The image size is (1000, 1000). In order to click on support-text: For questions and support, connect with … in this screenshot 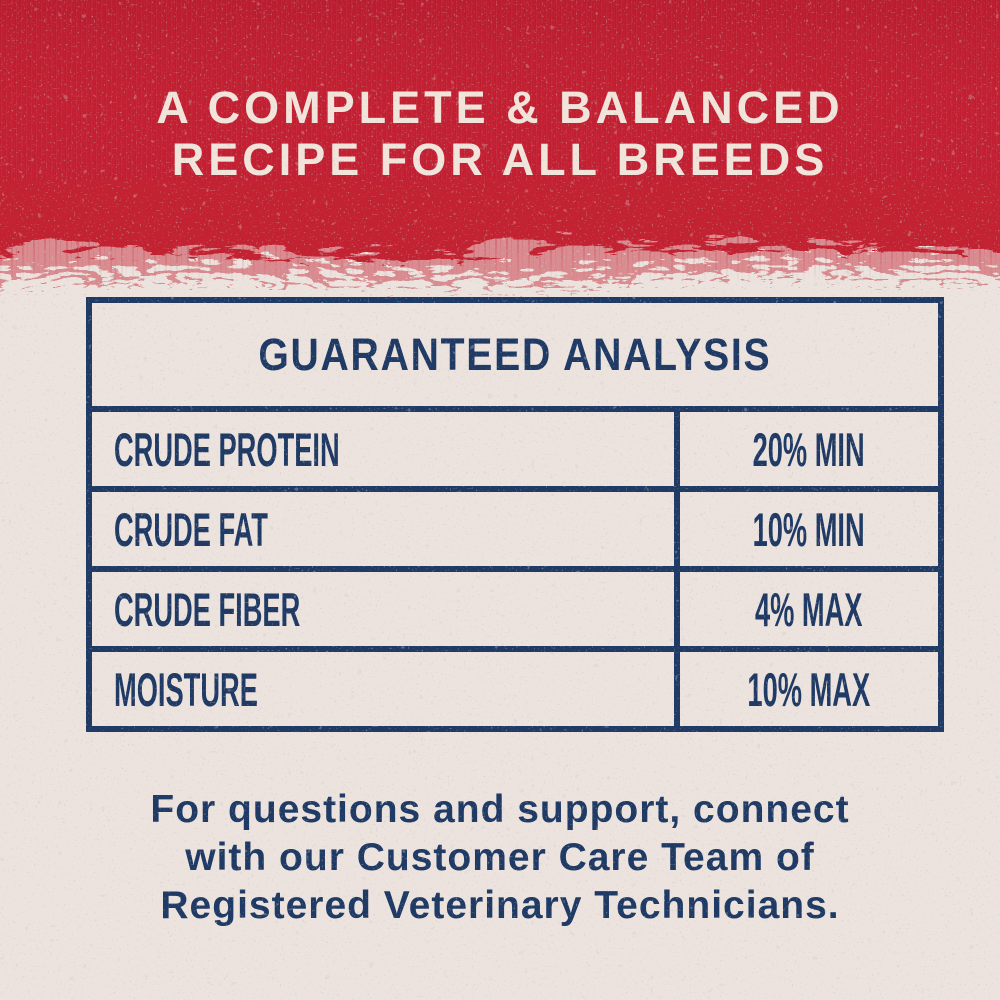, I will do `click(500, 858)`.